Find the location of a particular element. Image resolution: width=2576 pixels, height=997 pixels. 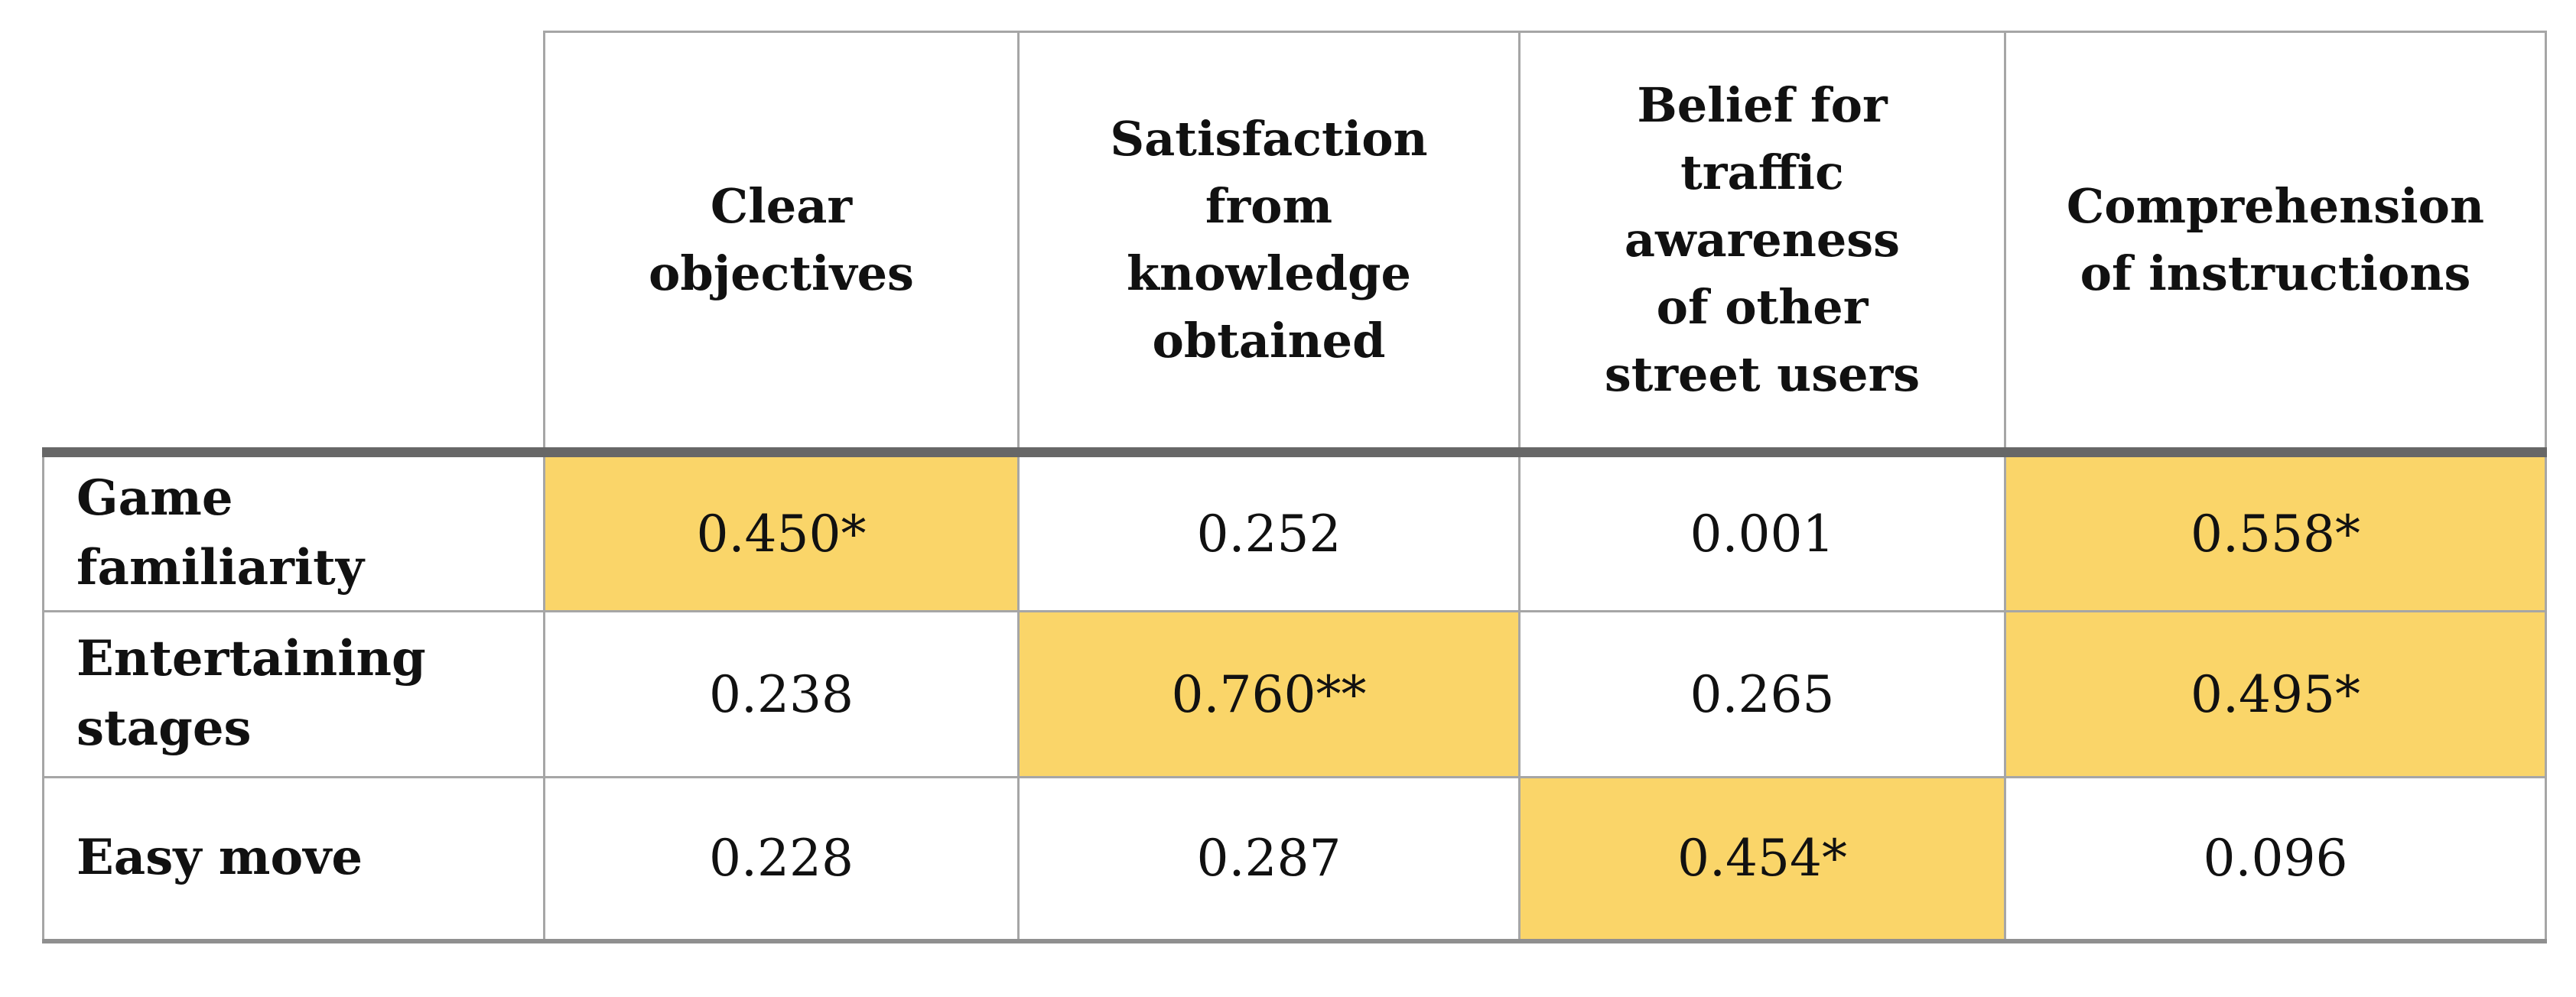

value-cell: 0.495* is located at coordinates (2275, 694).